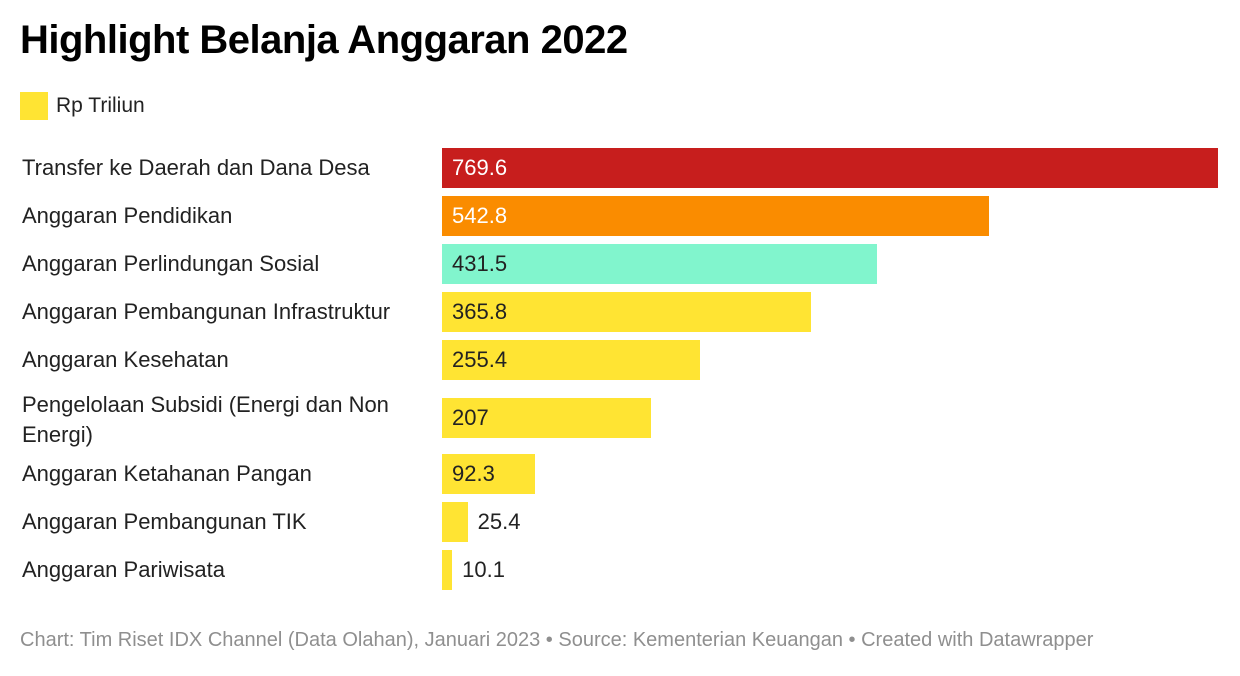 The image size is (1240, 676). What do you see at coordinates (470, 417) in the screenshot?
I see `value-label: 207` at bounding box center [470, 417].